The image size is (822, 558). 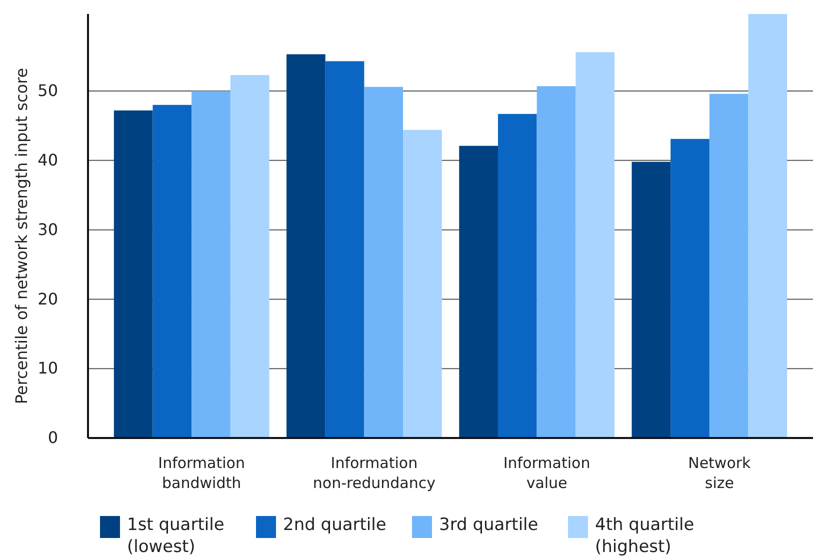 What do you see at coordinates (488, 525) in the screenshot?
I see `legend-label: 3rd quartile` at bounding box center [488, 525].